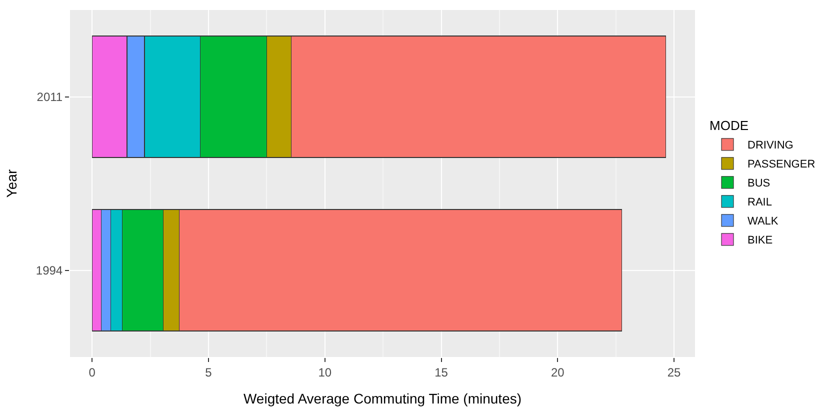  What do you see at coordinates (760, 202) in the screenshot?
I see `legend-label: RAIL` at bounding box center [760, 202].